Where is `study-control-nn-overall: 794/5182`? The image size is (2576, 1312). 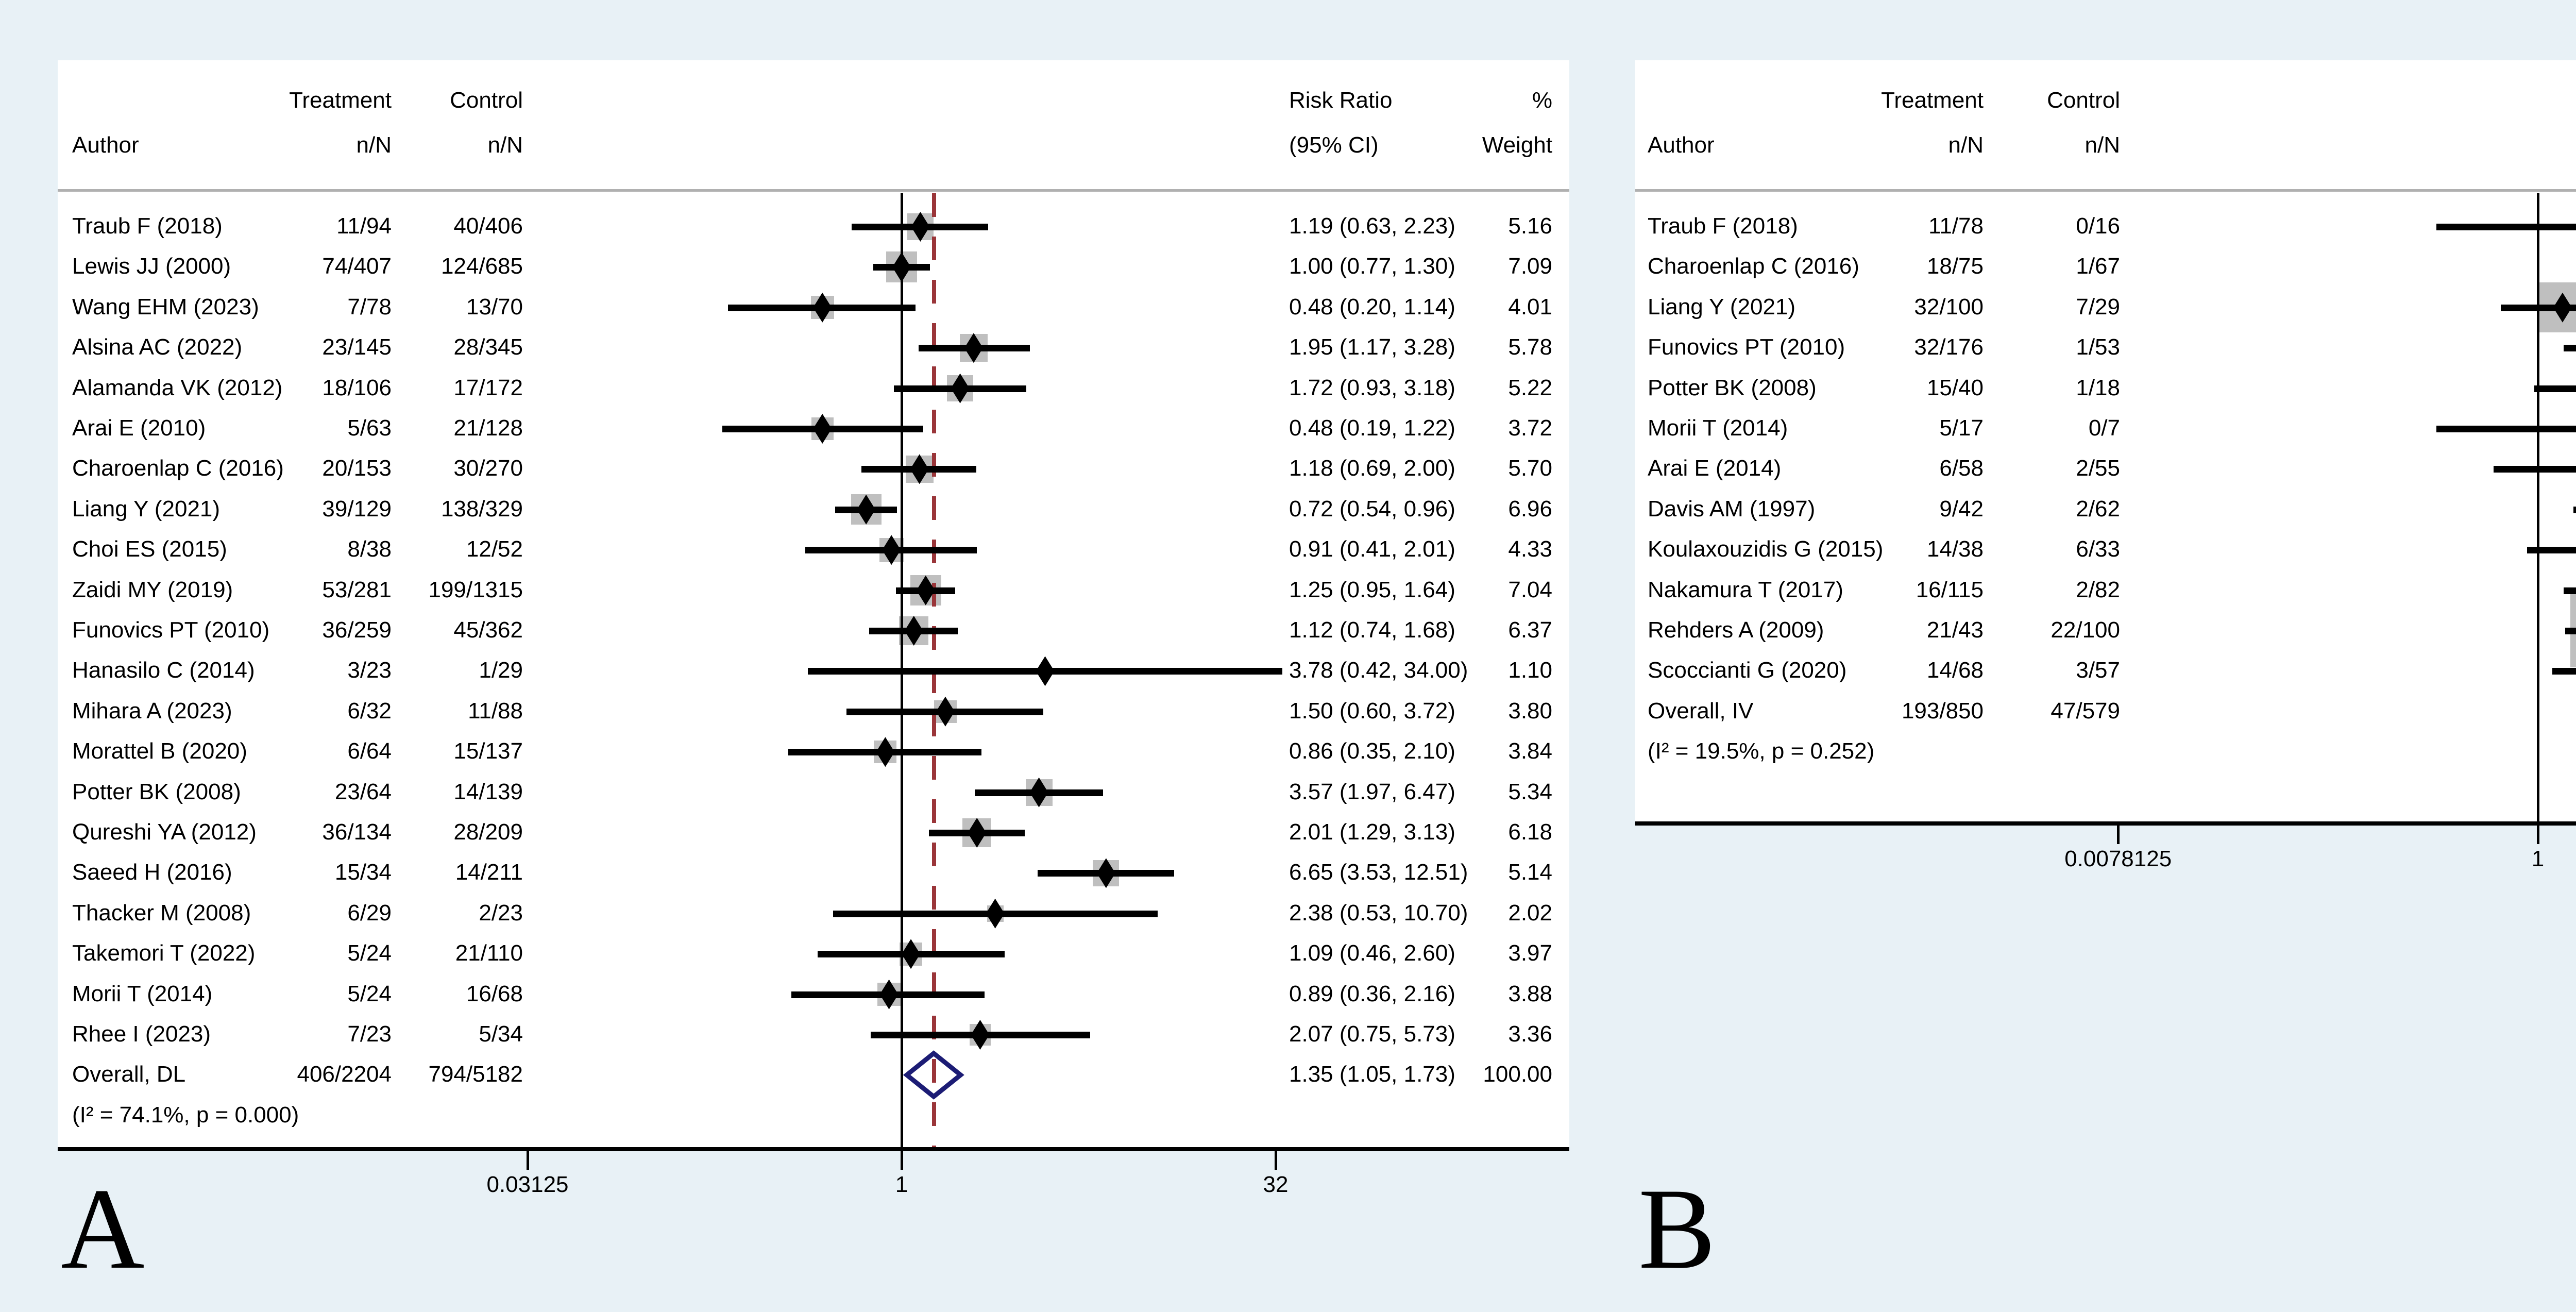
study-control-nn-overall: 794/5182 is located at coordinates (475, 1074).